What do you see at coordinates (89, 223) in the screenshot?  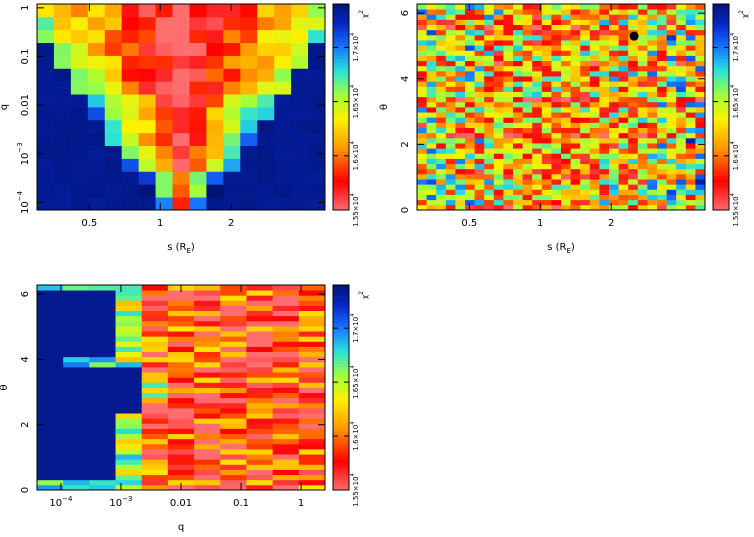 I see `x-tick-label: 0.5` at bounding box center [89, 223].